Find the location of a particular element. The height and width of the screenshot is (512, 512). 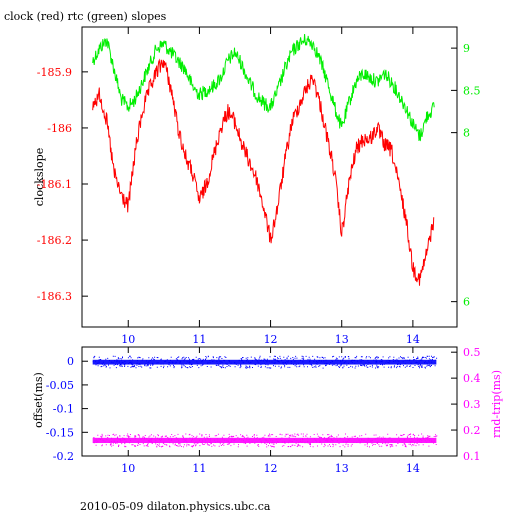

bottom-x-tick-label: 12 is located at coordinates (271, 468).